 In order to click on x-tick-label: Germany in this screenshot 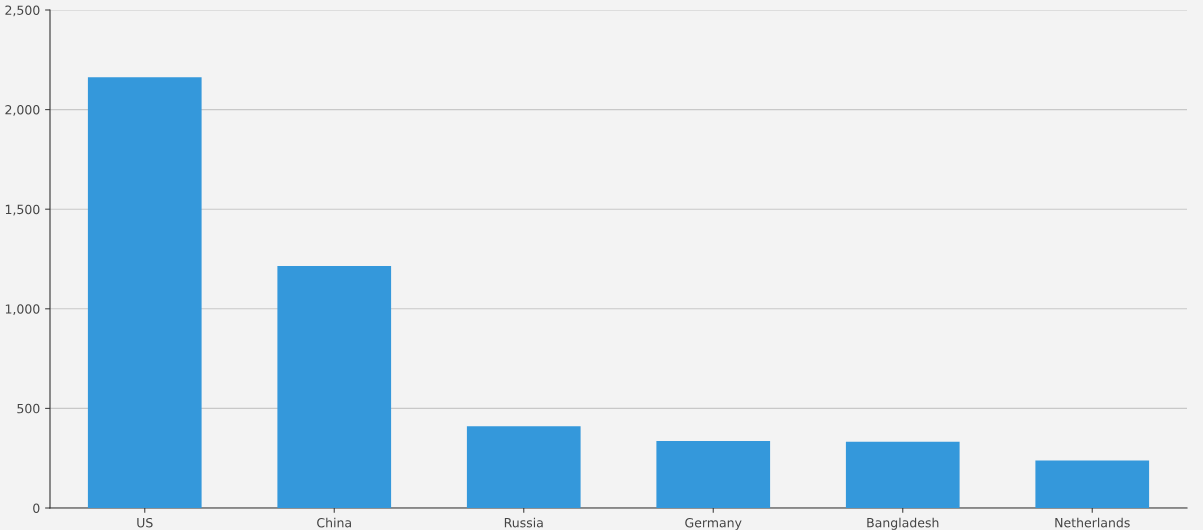, I will do `click(713, 523)`.